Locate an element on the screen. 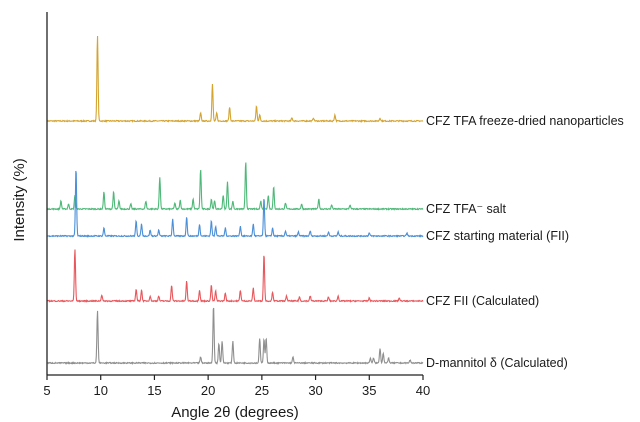 The image size is (640, 422). x-tick-label-10: 10 is located at coordinates (100, 390).